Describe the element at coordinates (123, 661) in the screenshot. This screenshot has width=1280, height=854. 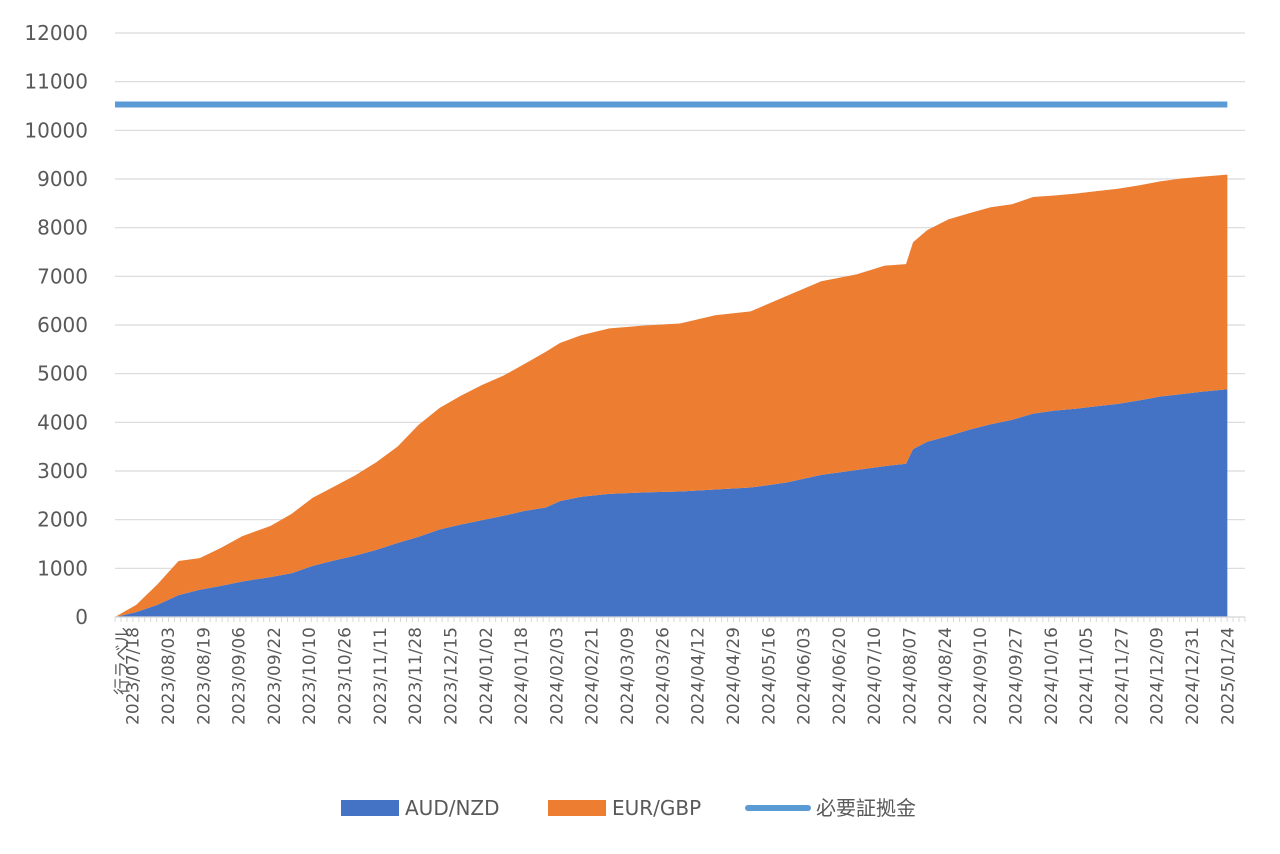
I see `x-row-label: 行ラベル` at that location.